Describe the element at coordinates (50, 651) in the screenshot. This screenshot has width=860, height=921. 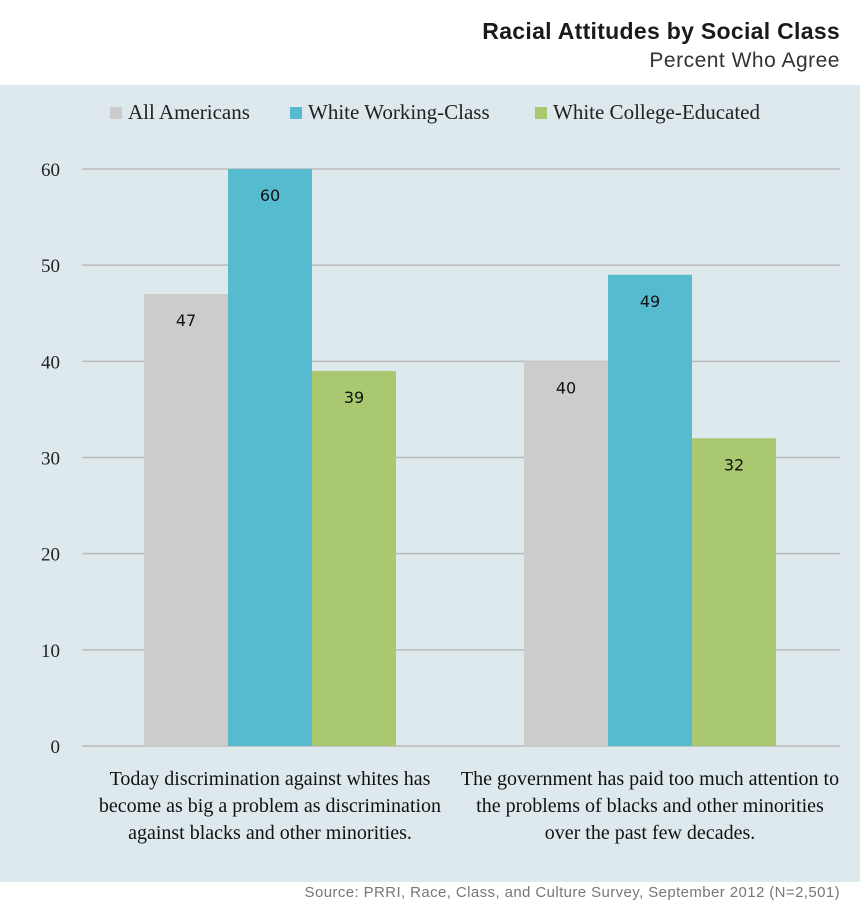
I see `y-tick-label: 10` at that location.